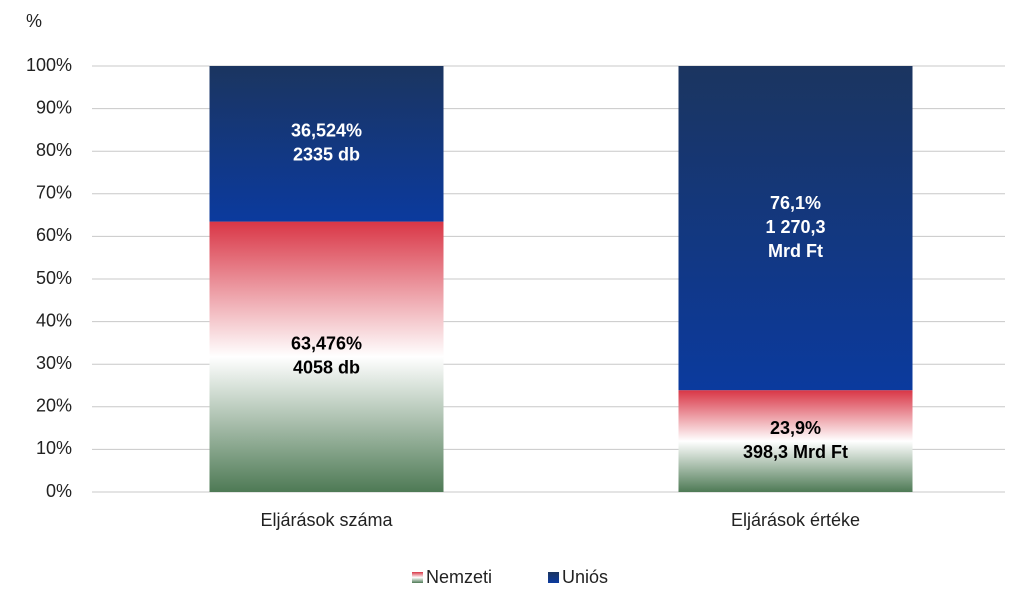  Describe the element at coordinates (54, 278) in the screenshot. I see `y-tick-label: 50%` at that location.